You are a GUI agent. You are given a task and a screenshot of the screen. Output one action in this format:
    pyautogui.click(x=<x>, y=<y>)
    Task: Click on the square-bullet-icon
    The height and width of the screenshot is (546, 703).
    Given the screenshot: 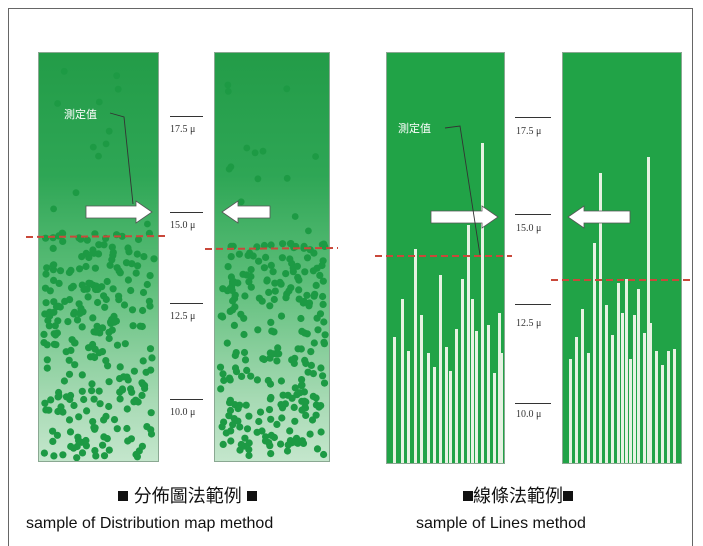 What is the action you would take?
    pyautogui.click(x=568, y=496)
    